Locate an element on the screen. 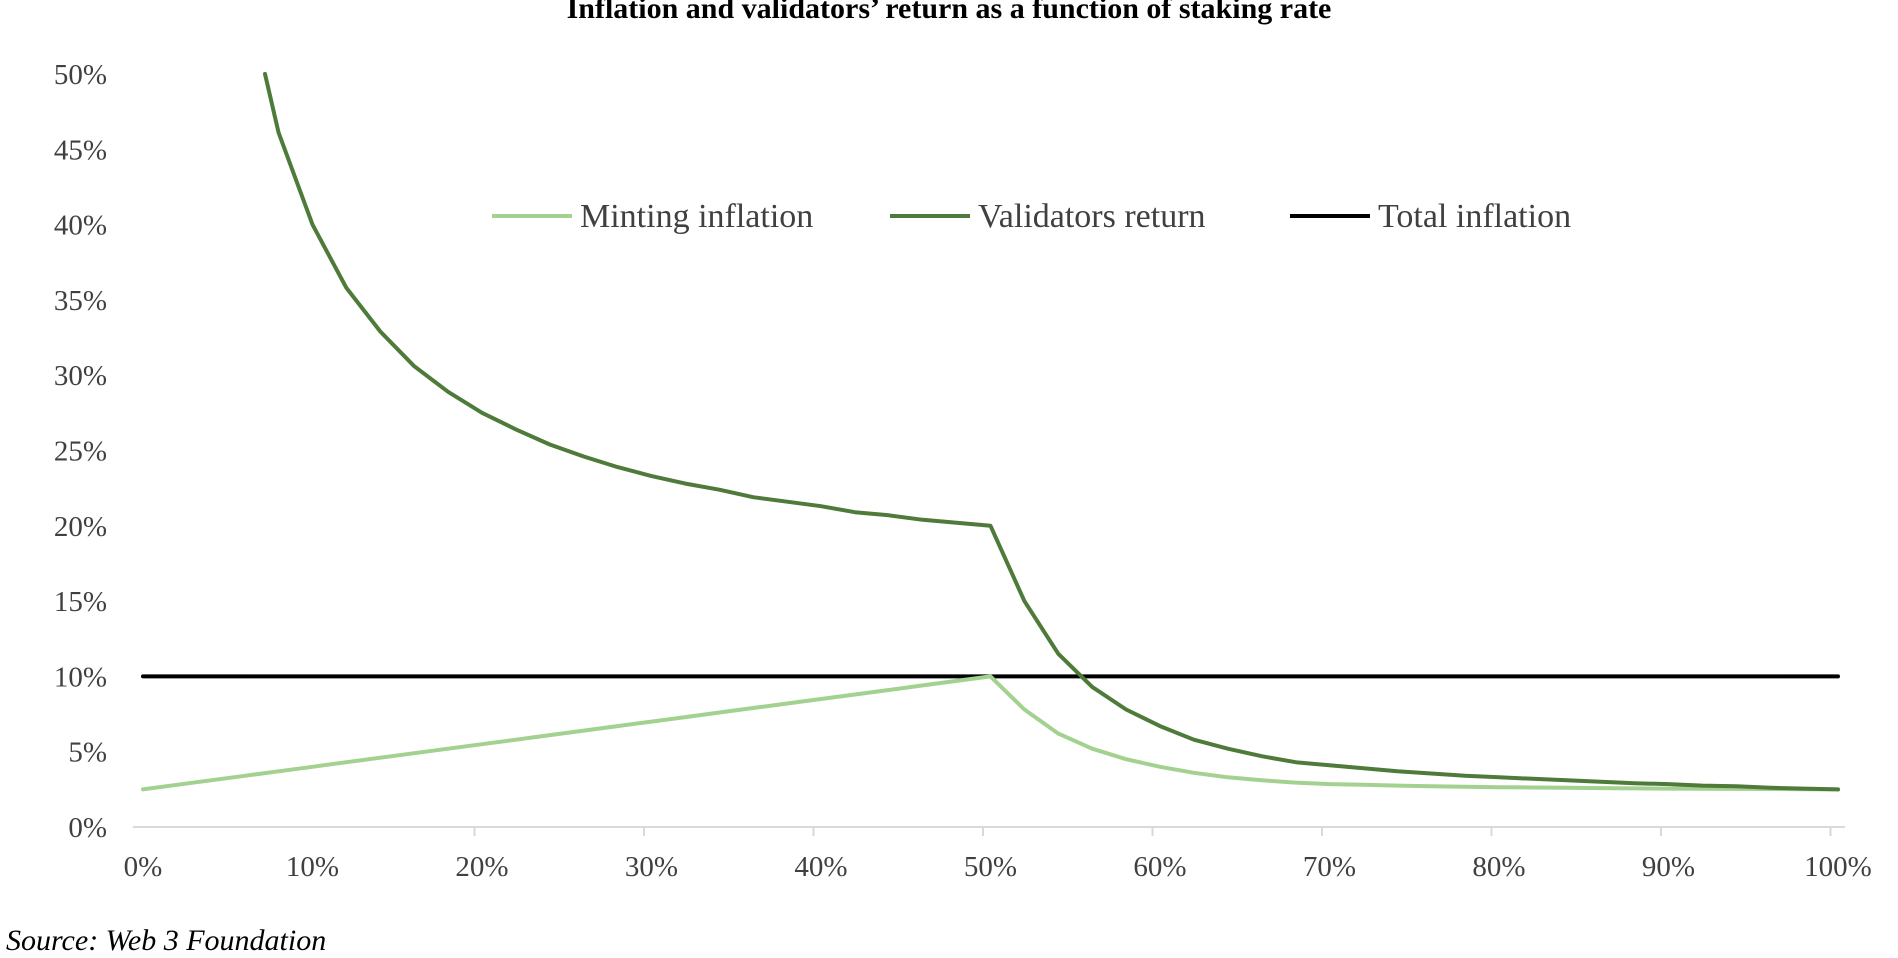 This screenshot has width=1898, height=958. x-axis: 0% 10% 20% 30% 40% 50% 60% 70% 80% 90% 100% is located at coordinates (998, 854).